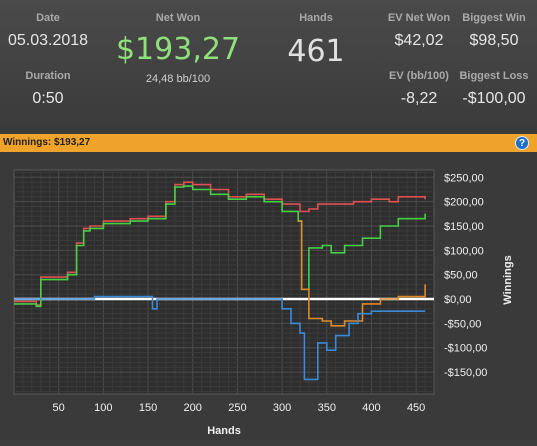 This screenshot has width=537, height=446. What do you see at coordinates (494, 98) in the screenshot?
I see `biggest-loss-value: -$100,00` at bounding box center [494, 98].